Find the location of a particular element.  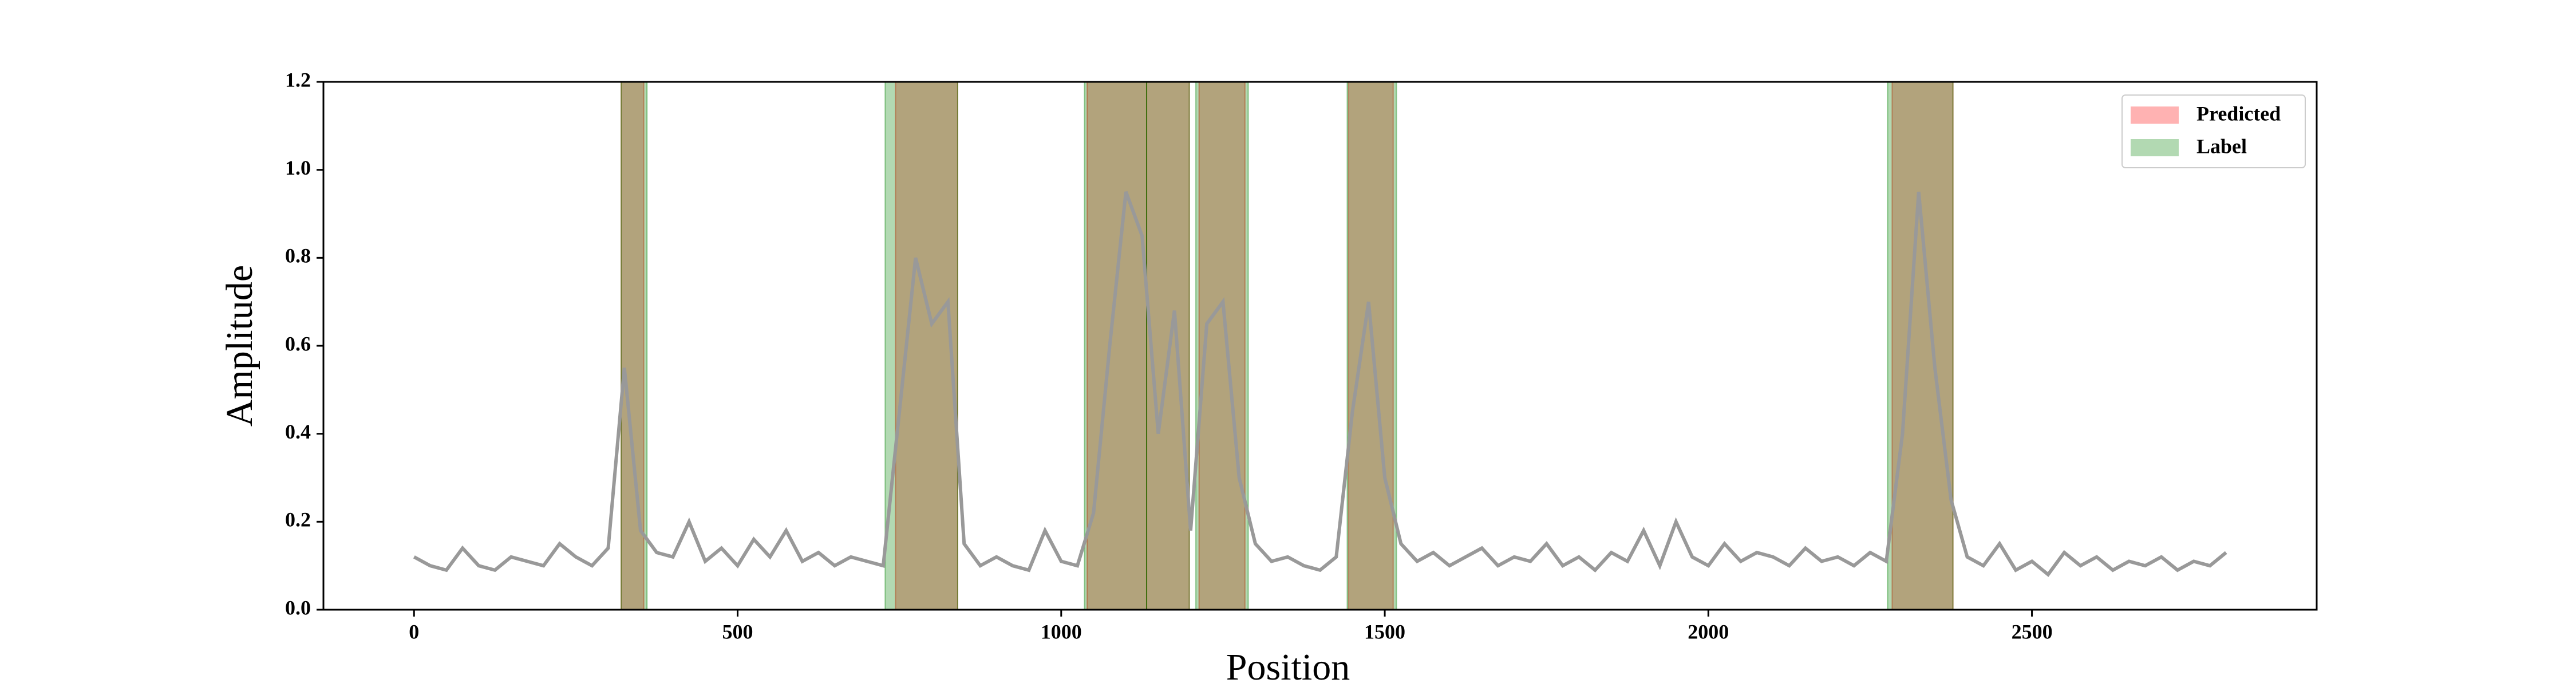

x-tick-label: 2500 is located at coordinates (2032, 631).